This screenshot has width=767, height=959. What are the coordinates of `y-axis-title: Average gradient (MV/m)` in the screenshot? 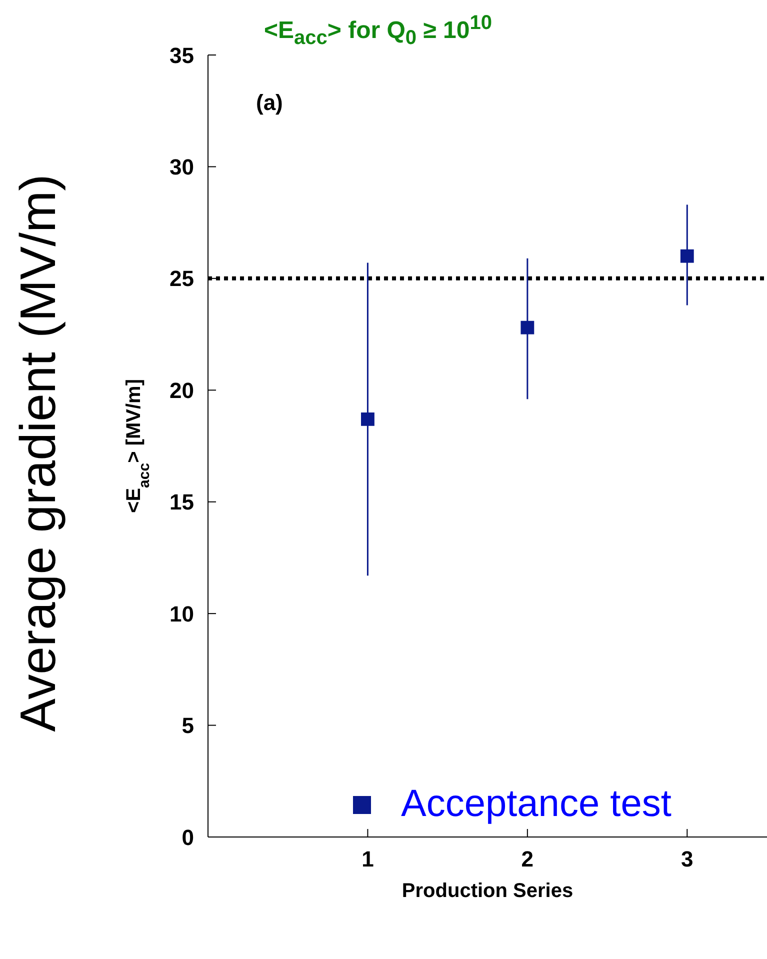 It's located at (38, 453).